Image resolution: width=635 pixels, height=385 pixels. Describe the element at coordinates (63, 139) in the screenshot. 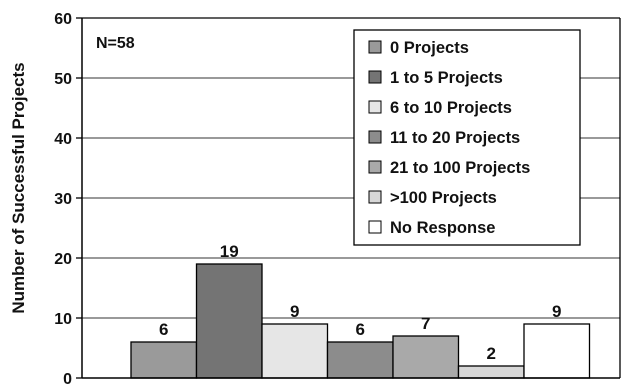

I see `y-tick-label: 40` at that location.